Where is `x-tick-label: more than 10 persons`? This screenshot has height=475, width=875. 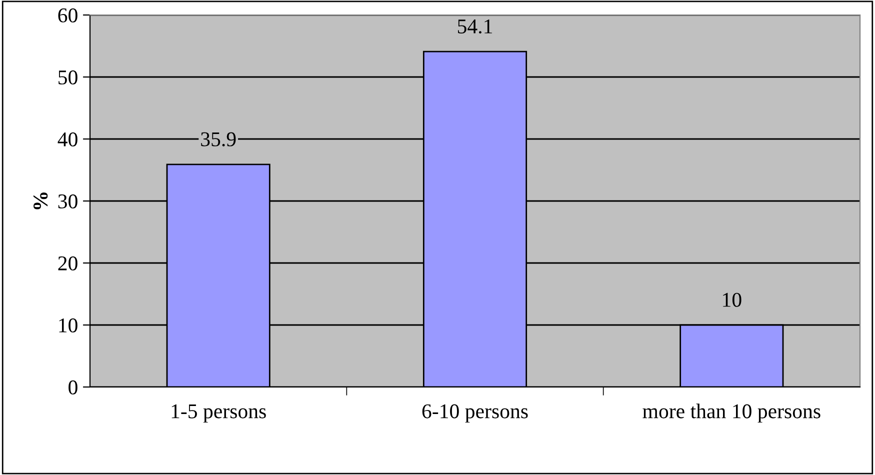 x-tick-label: more than 10 persons is located at coordinates (731, 413).